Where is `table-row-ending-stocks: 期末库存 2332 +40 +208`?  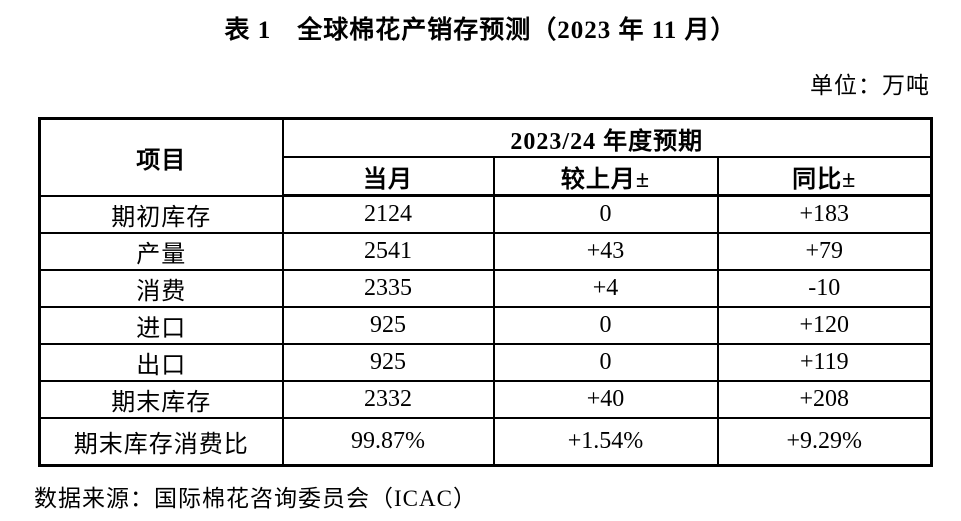 table-row-ending-stocks: 期末库存 2332 +40 +208 is located at coordinates (485, 399).